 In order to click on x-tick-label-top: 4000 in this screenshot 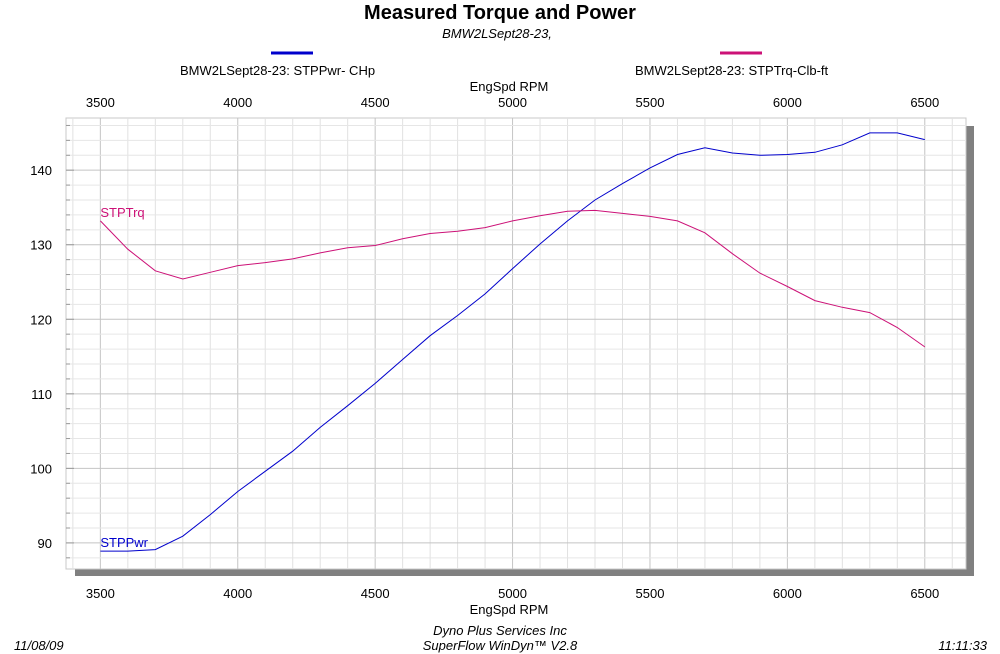, I will do `click(237, 102)`.